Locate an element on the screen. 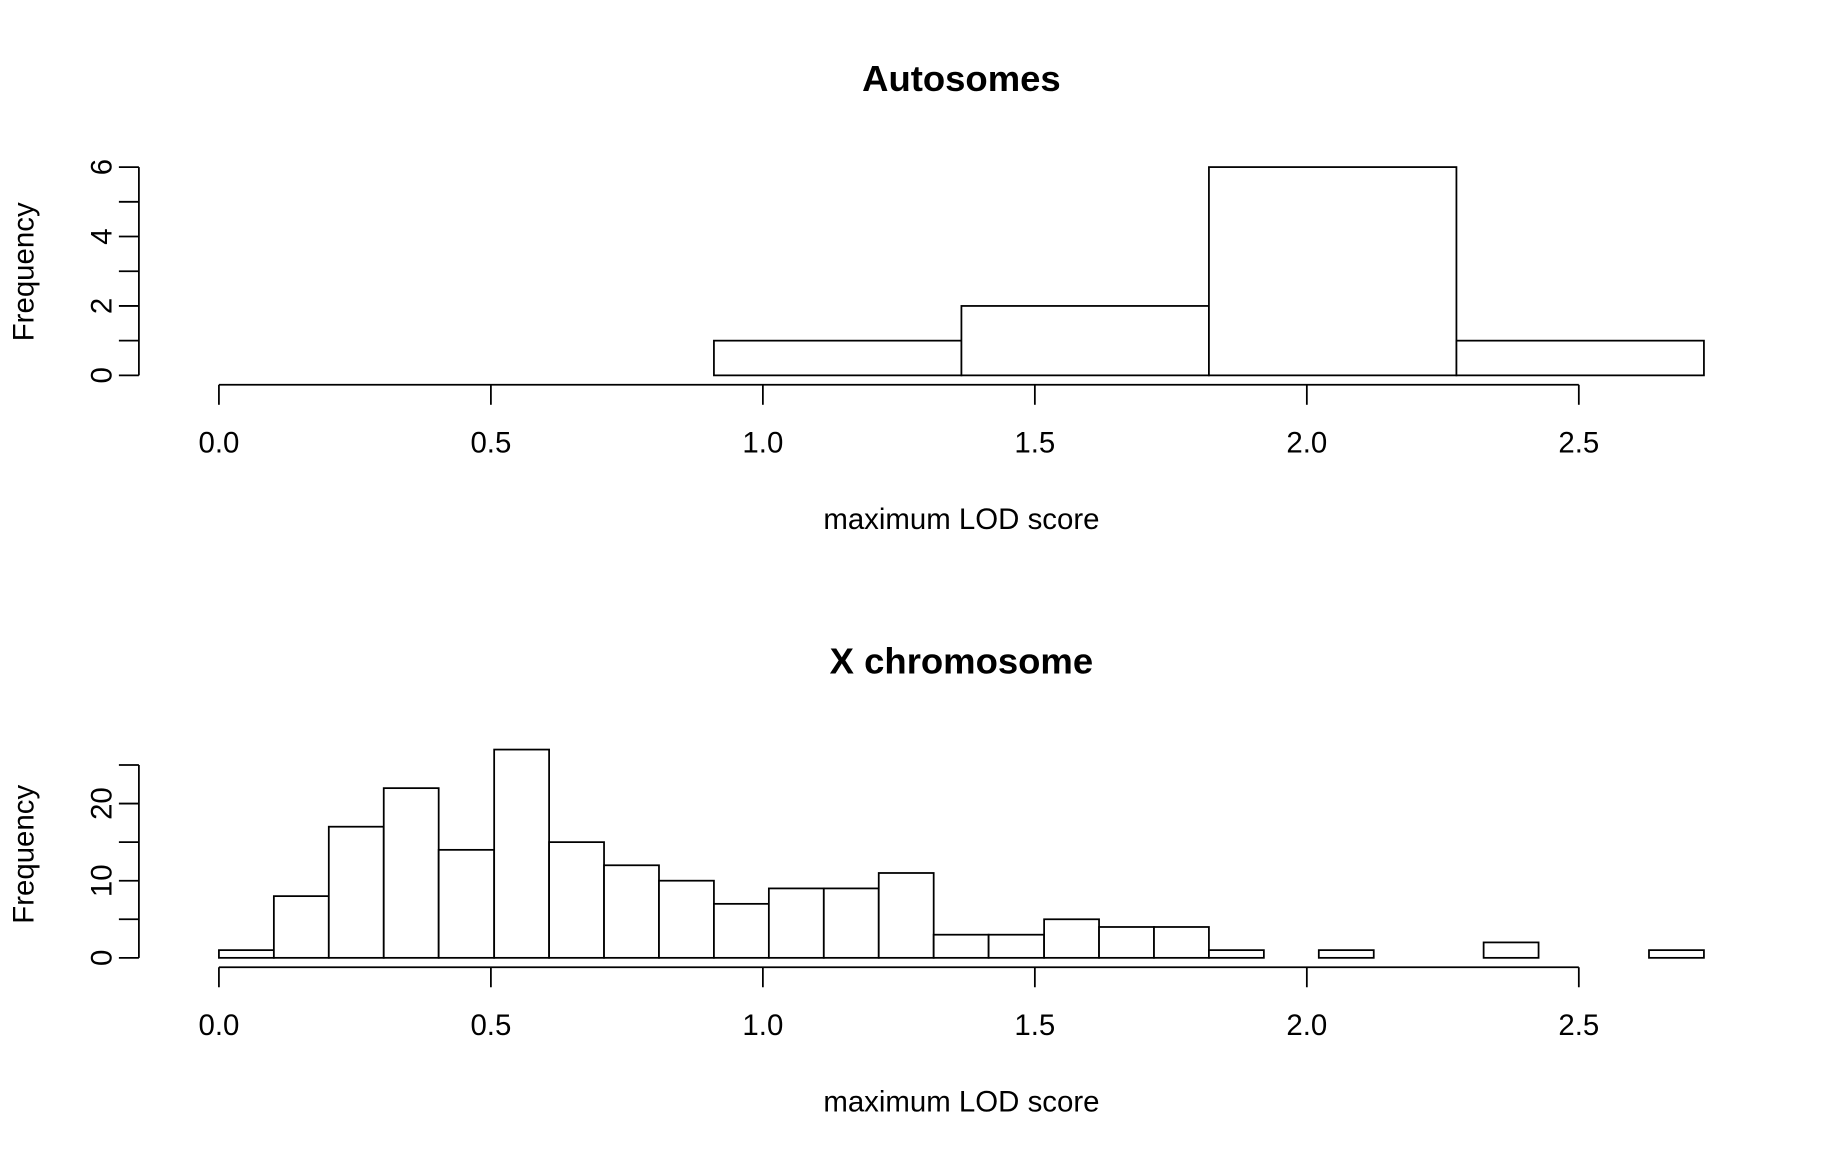 This screenshot has width=1824, height=1152. y-tick-label: 20 is located at coordinates (101, 803).